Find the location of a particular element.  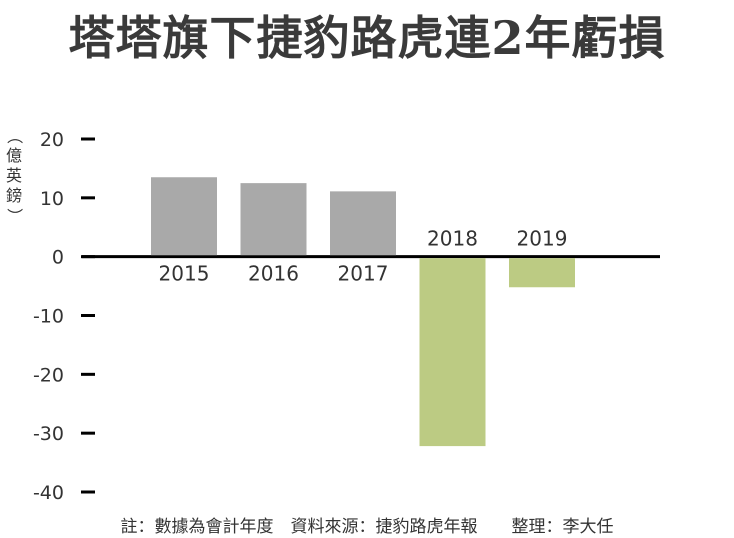

y-axis-unit-label: （ 億英鎊 ） is located at coordinates (14, 176).